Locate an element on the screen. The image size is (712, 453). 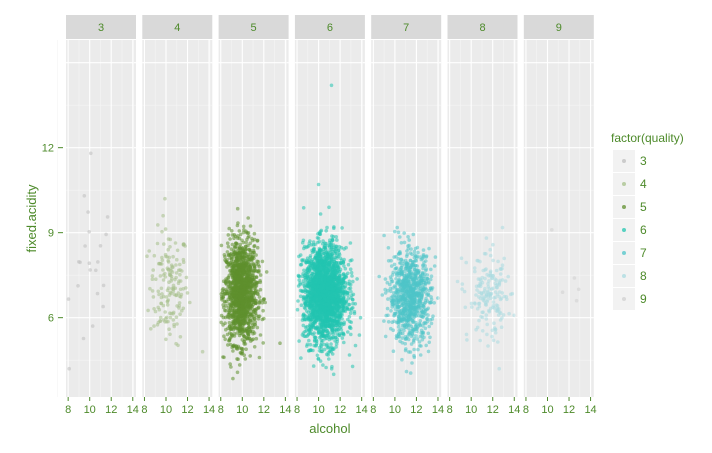
x-tick-label: 8 is located at coordinates (221, 410).